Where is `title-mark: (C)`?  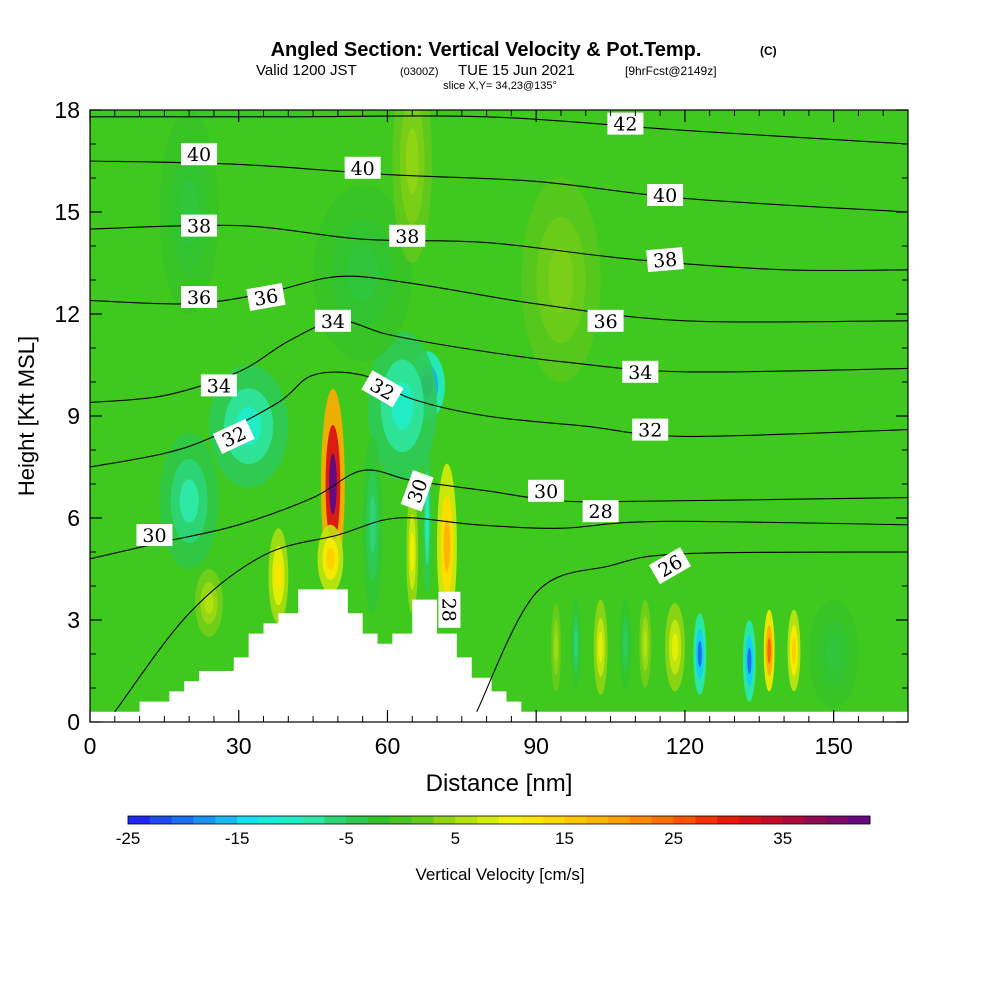 title-mark: (C) is located at coordinates (768, 51).